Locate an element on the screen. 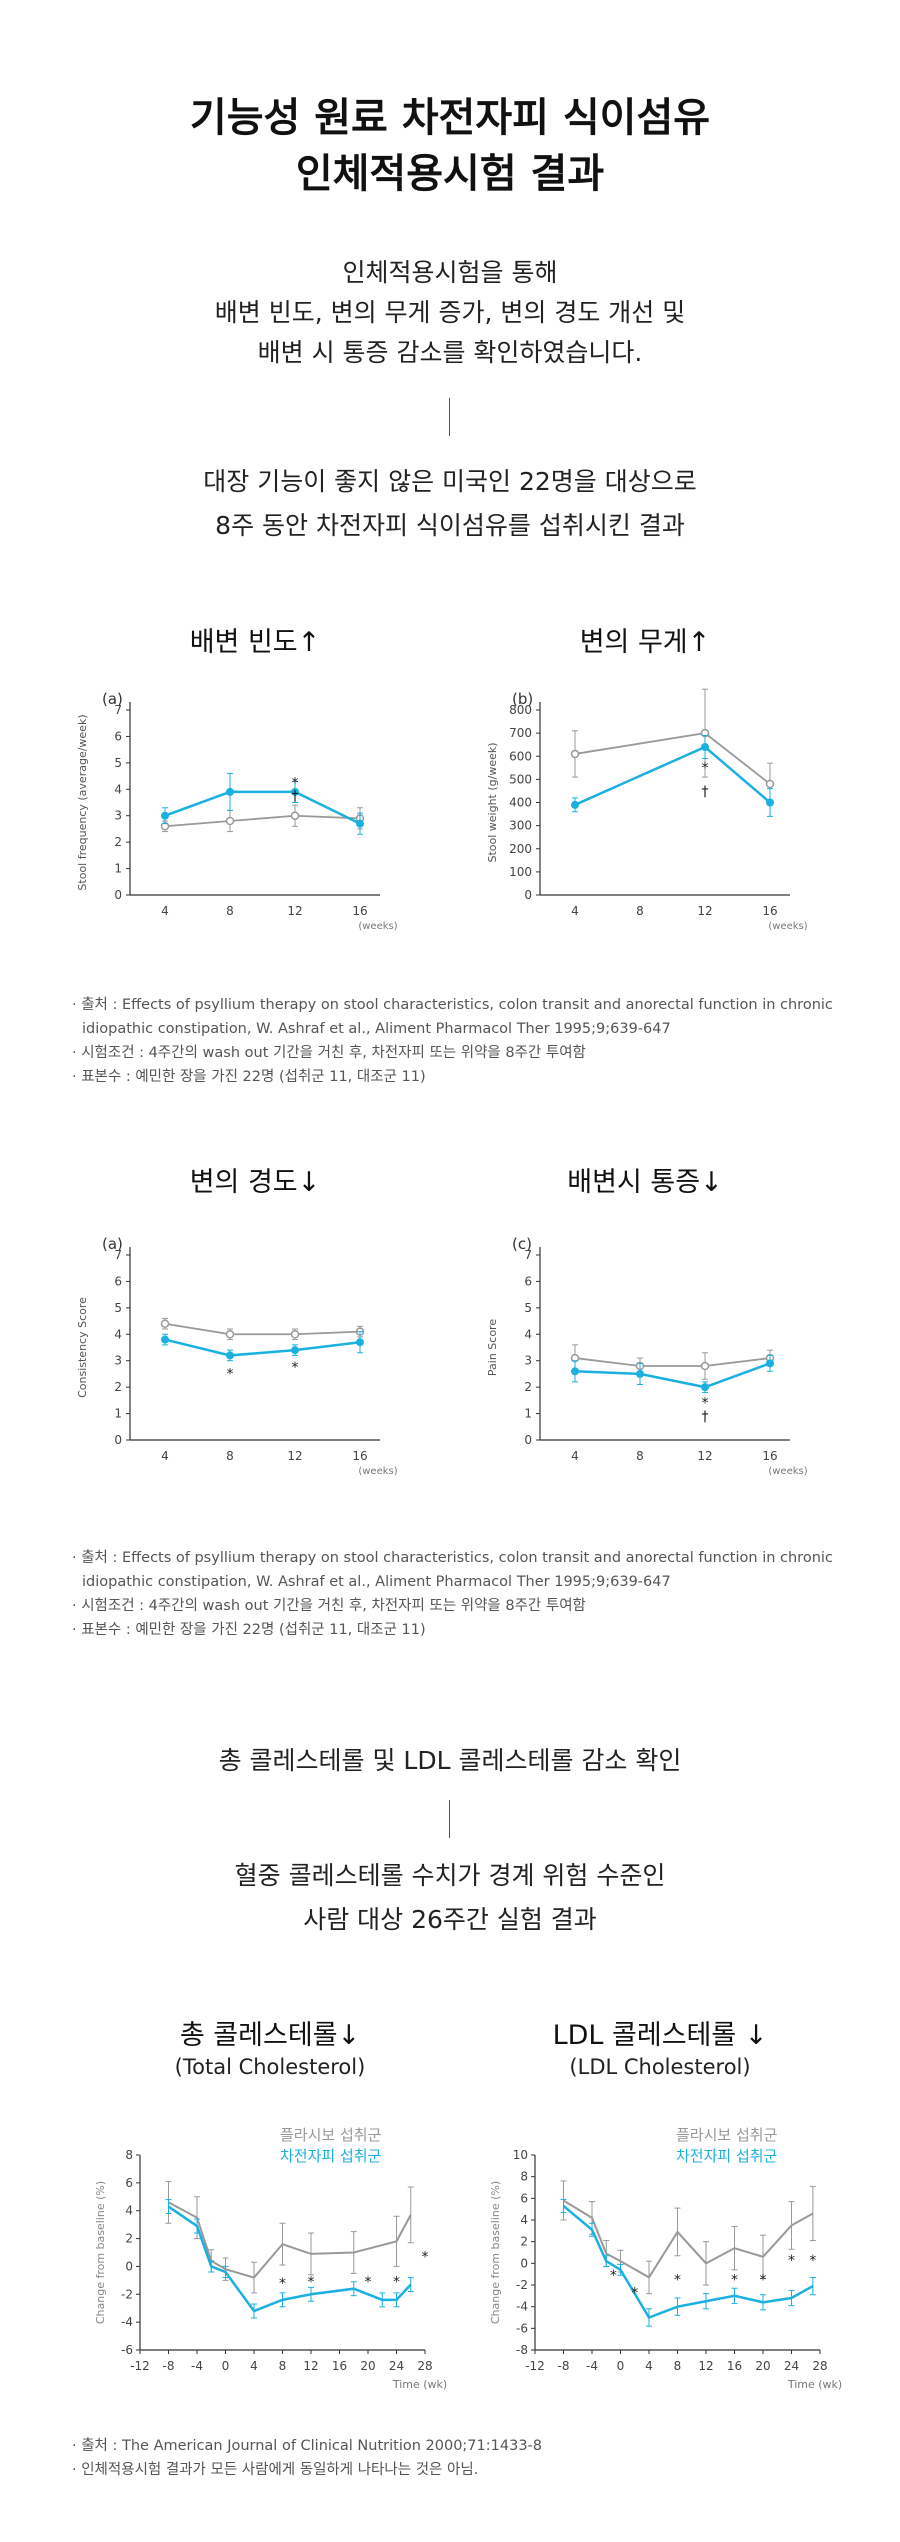 Image resolution: width=900 pixels, height=2542 pixels. y-tick-label: 3 is located at coordinates (528, 1361).